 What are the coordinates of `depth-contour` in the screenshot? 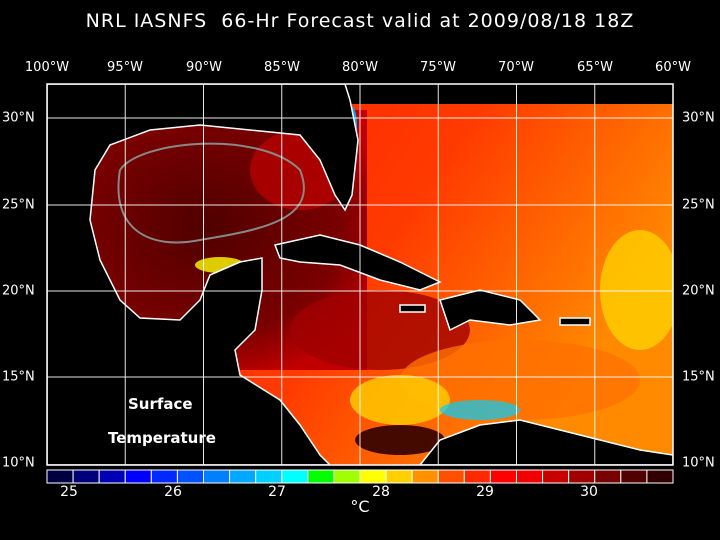 It's located at (211, 193).